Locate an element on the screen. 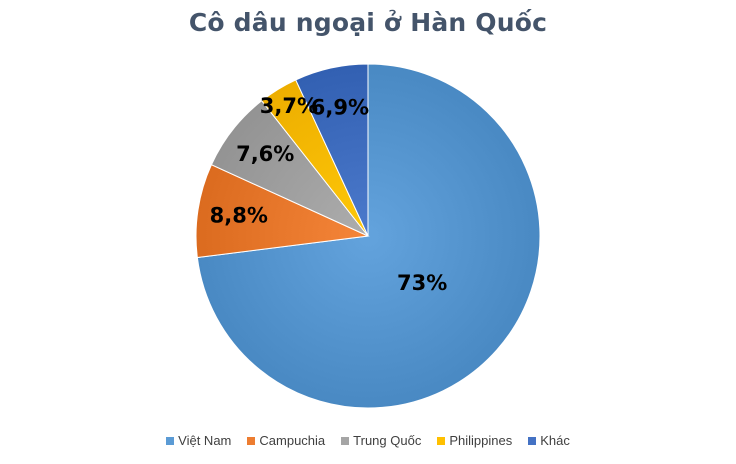  legend-item-viet-nam: Việt Nam is located at coordinates (198, 440).